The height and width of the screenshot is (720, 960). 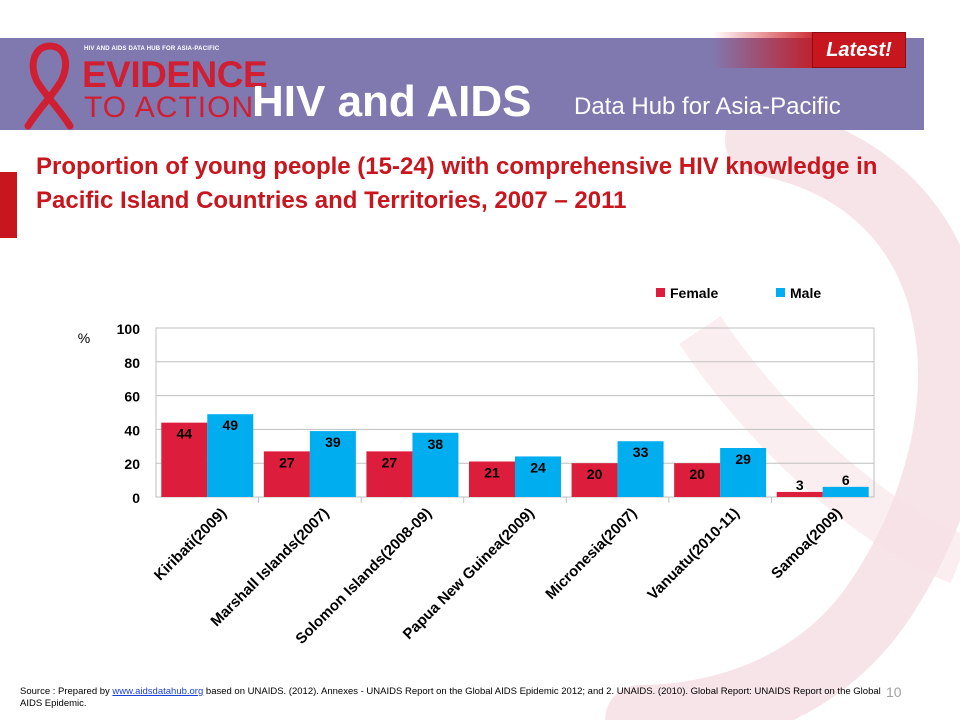 I want to click on legend-label-male: Male, so click(x=805, y=293).